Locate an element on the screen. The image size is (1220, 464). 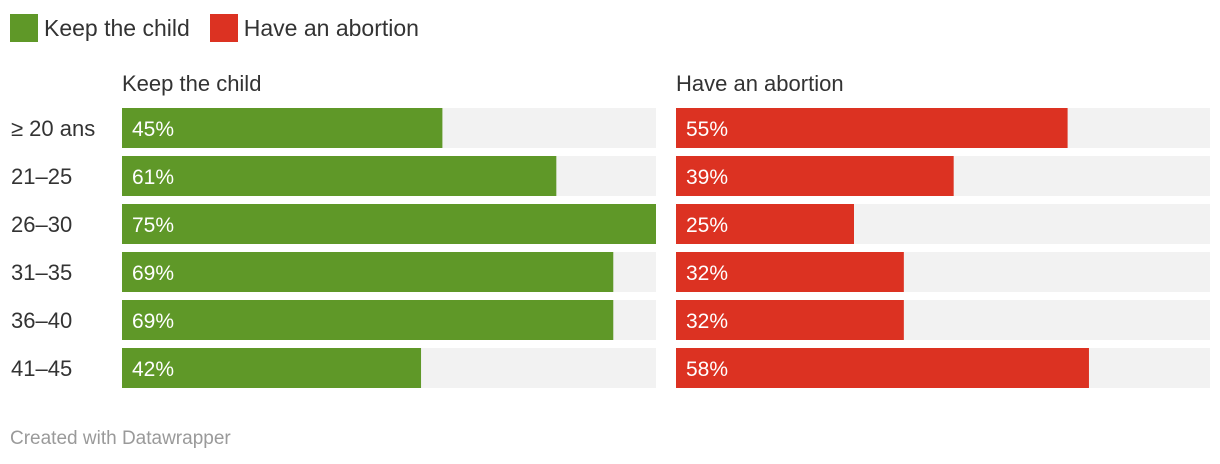
bar-value-label-keep-the-child-2: 61% is located at coordinates (153, 177).